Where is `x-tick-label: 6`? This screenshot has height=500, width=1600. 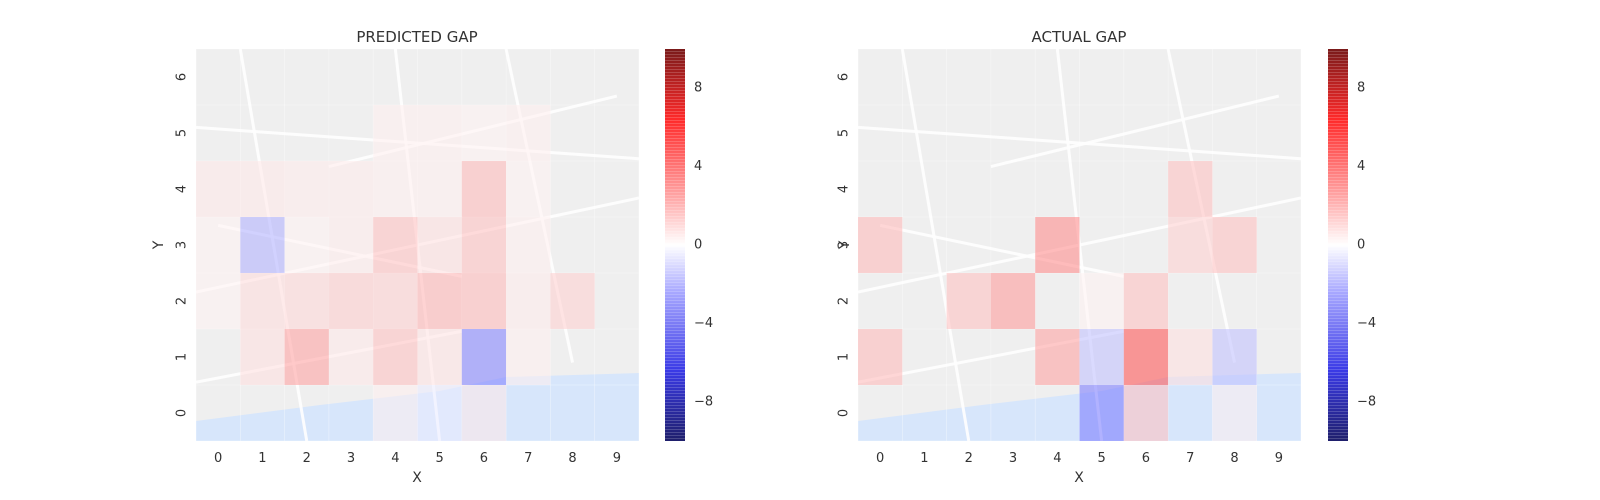
x-tick-label: 6 is located at coordinates (484, 458).